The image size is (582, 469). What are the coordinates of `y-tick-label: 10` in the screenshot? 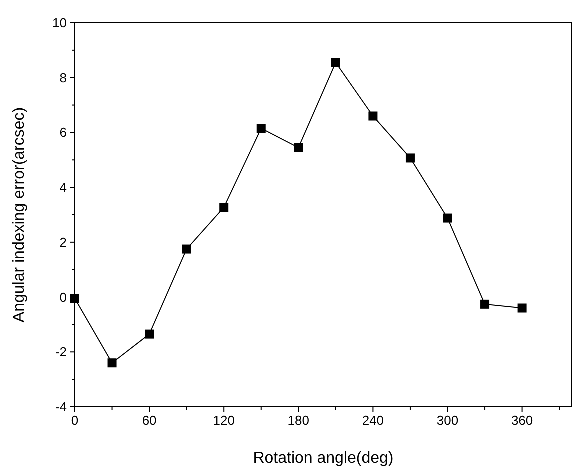 It's located at (59, 23).